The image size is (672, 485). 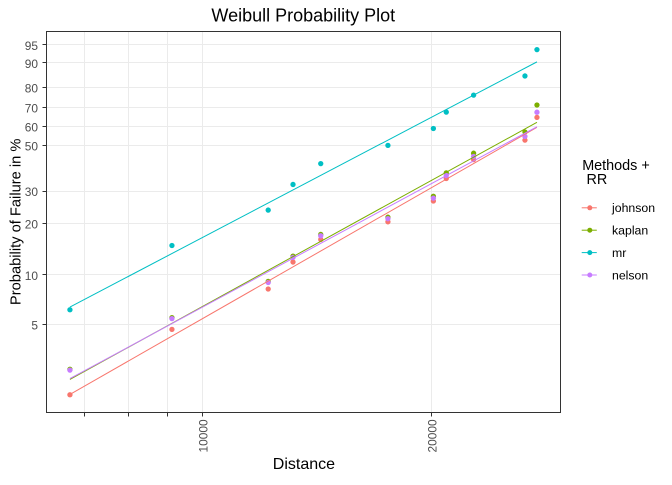 What do you see at coordinates (32, 224) in the screenshot?
I see `svg-text: 20` at bounding box center [32, 224].